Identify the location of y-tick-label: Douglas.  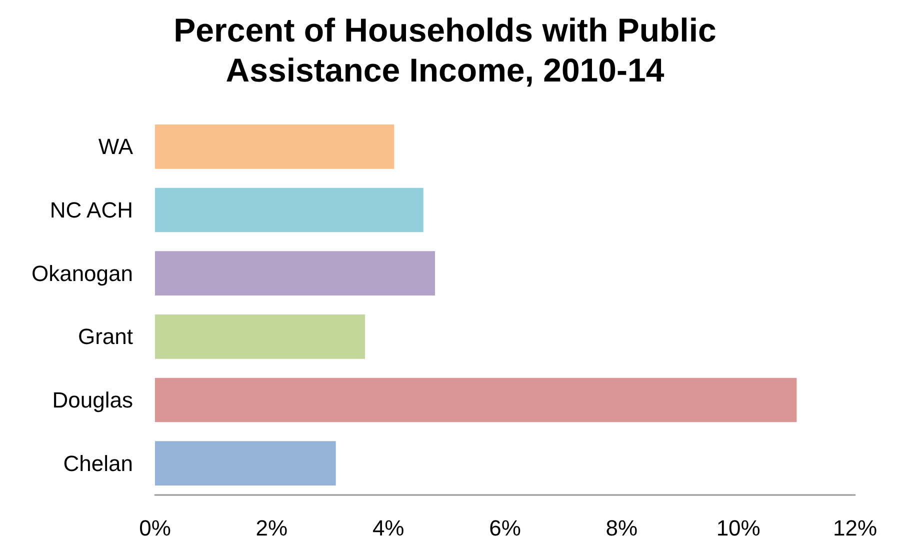
(92, 400).